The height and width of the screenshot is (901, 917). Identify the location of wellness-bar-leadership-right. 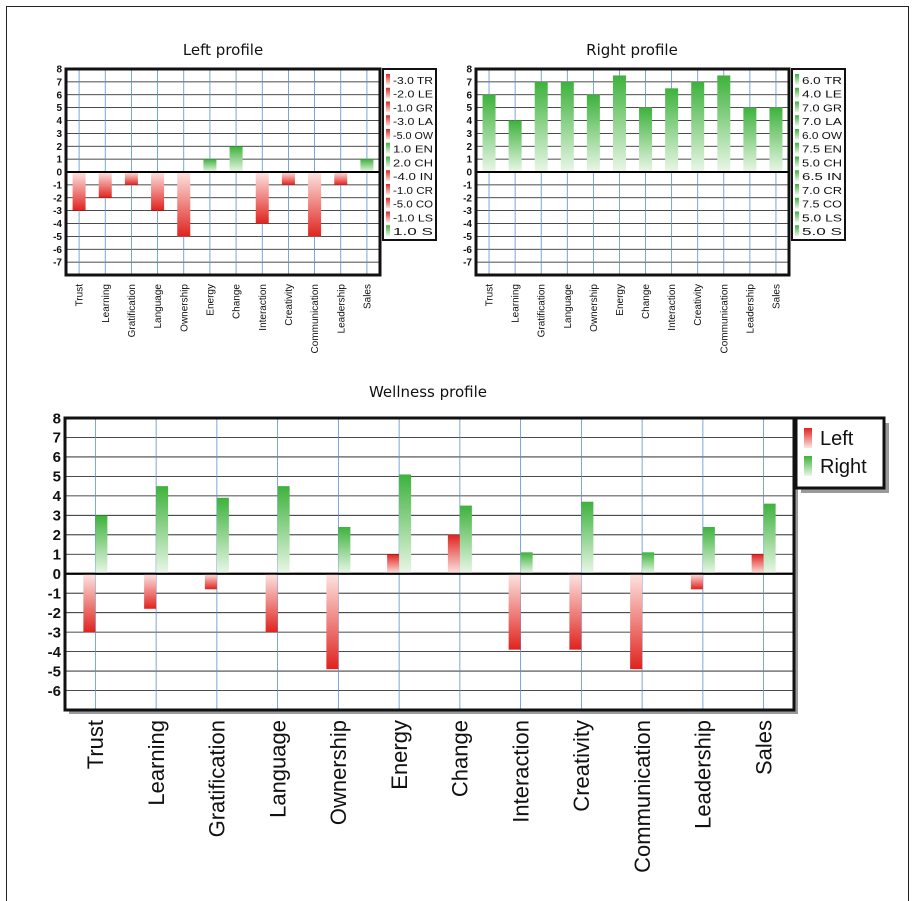
(708, 550).